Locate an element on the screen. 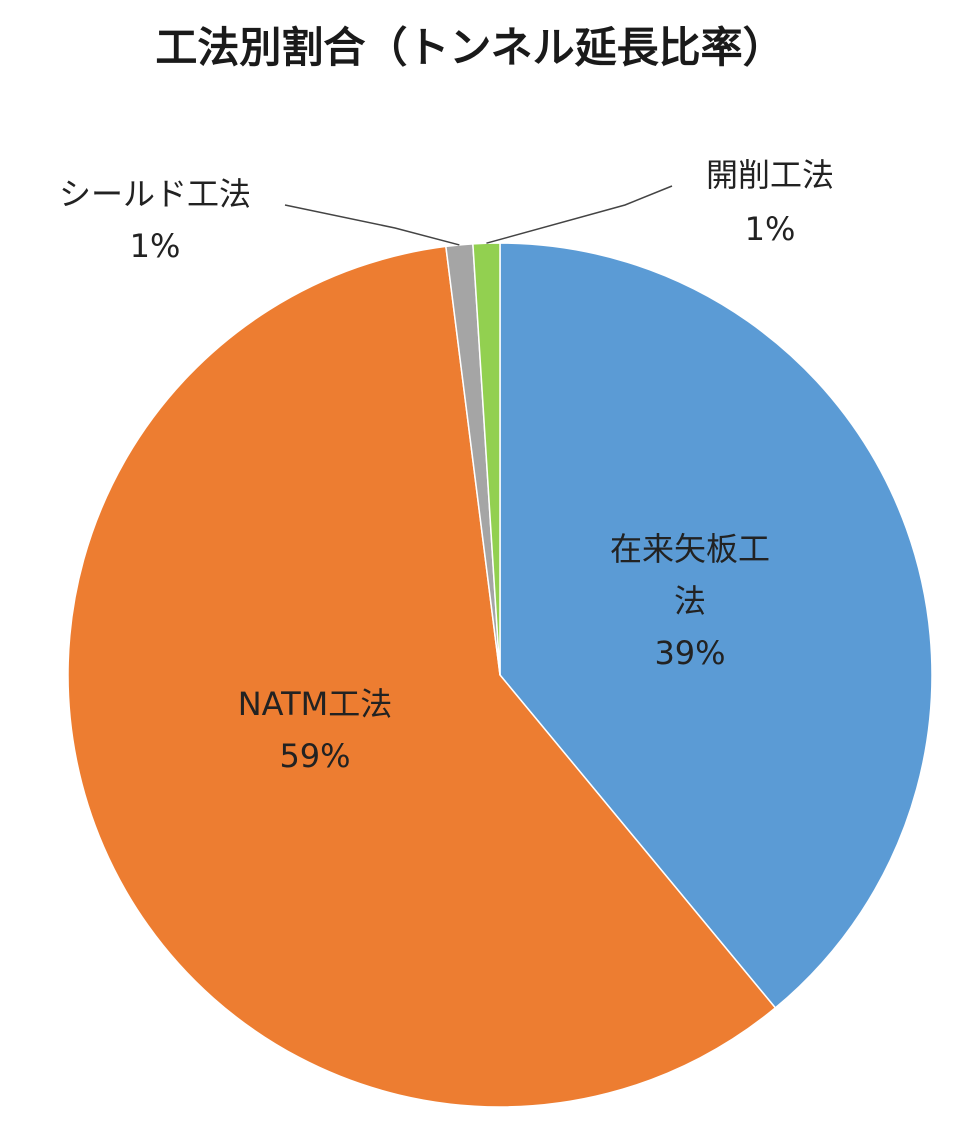 The image size is (971, 1125). data-label: 59% is located at coordinates (314, 756).